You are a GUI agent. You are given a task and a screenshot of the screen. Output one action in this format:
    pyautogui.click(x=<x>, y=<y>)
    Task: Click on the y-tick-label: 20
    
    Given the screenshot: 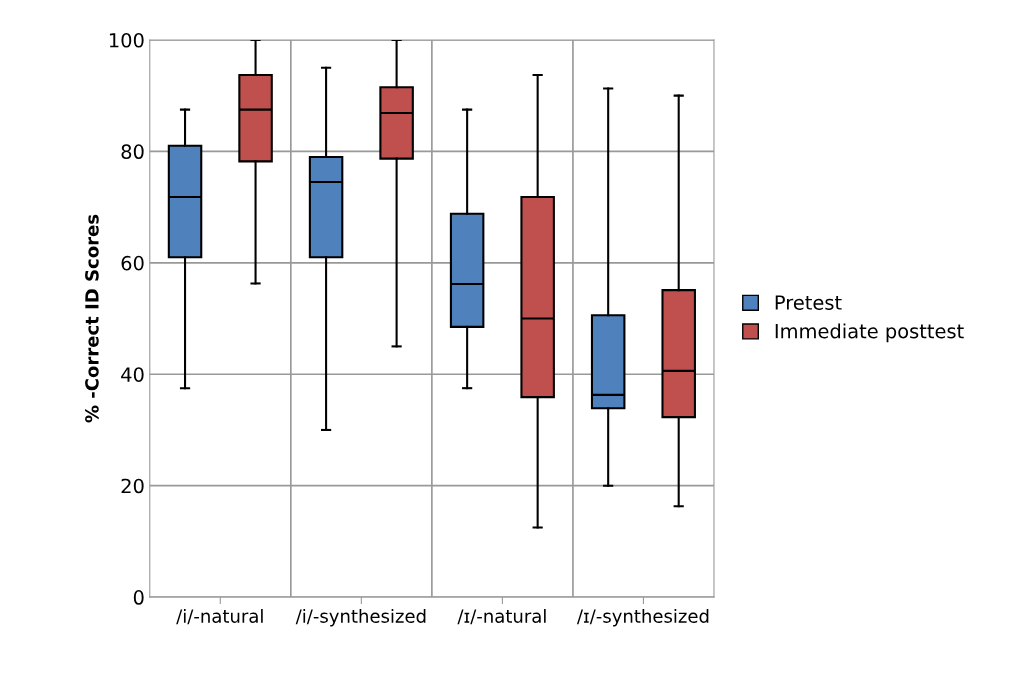 What is the action you would take?
    pyautogui.click(x=132, y=486)
    